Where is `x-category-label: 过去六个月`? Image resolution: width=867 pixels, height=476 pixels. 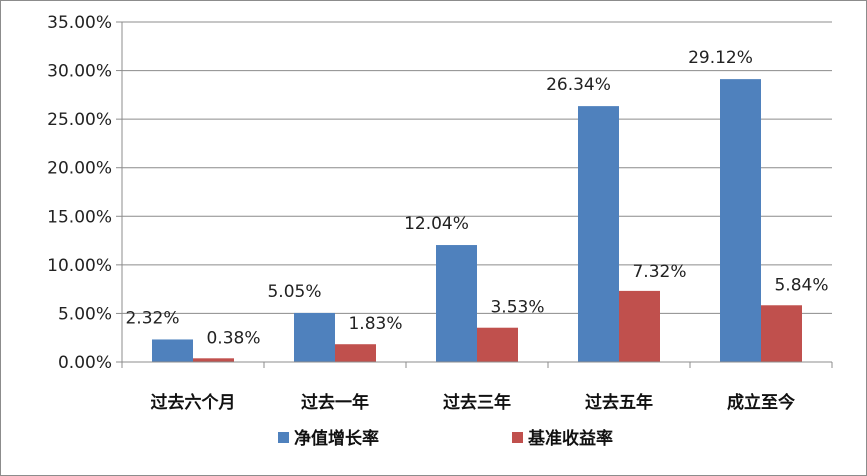
x-category-label: 过去六个月 is located at coordinates (193, 402).